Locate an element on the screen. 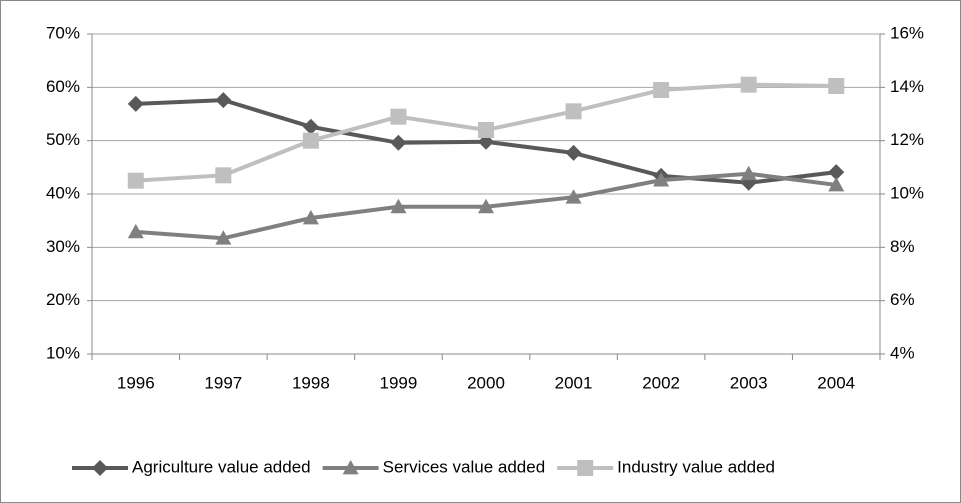 The height and width of the screenshot is (503, 961). legend-item: Agriculture value added is located at coordinates (191, 466).